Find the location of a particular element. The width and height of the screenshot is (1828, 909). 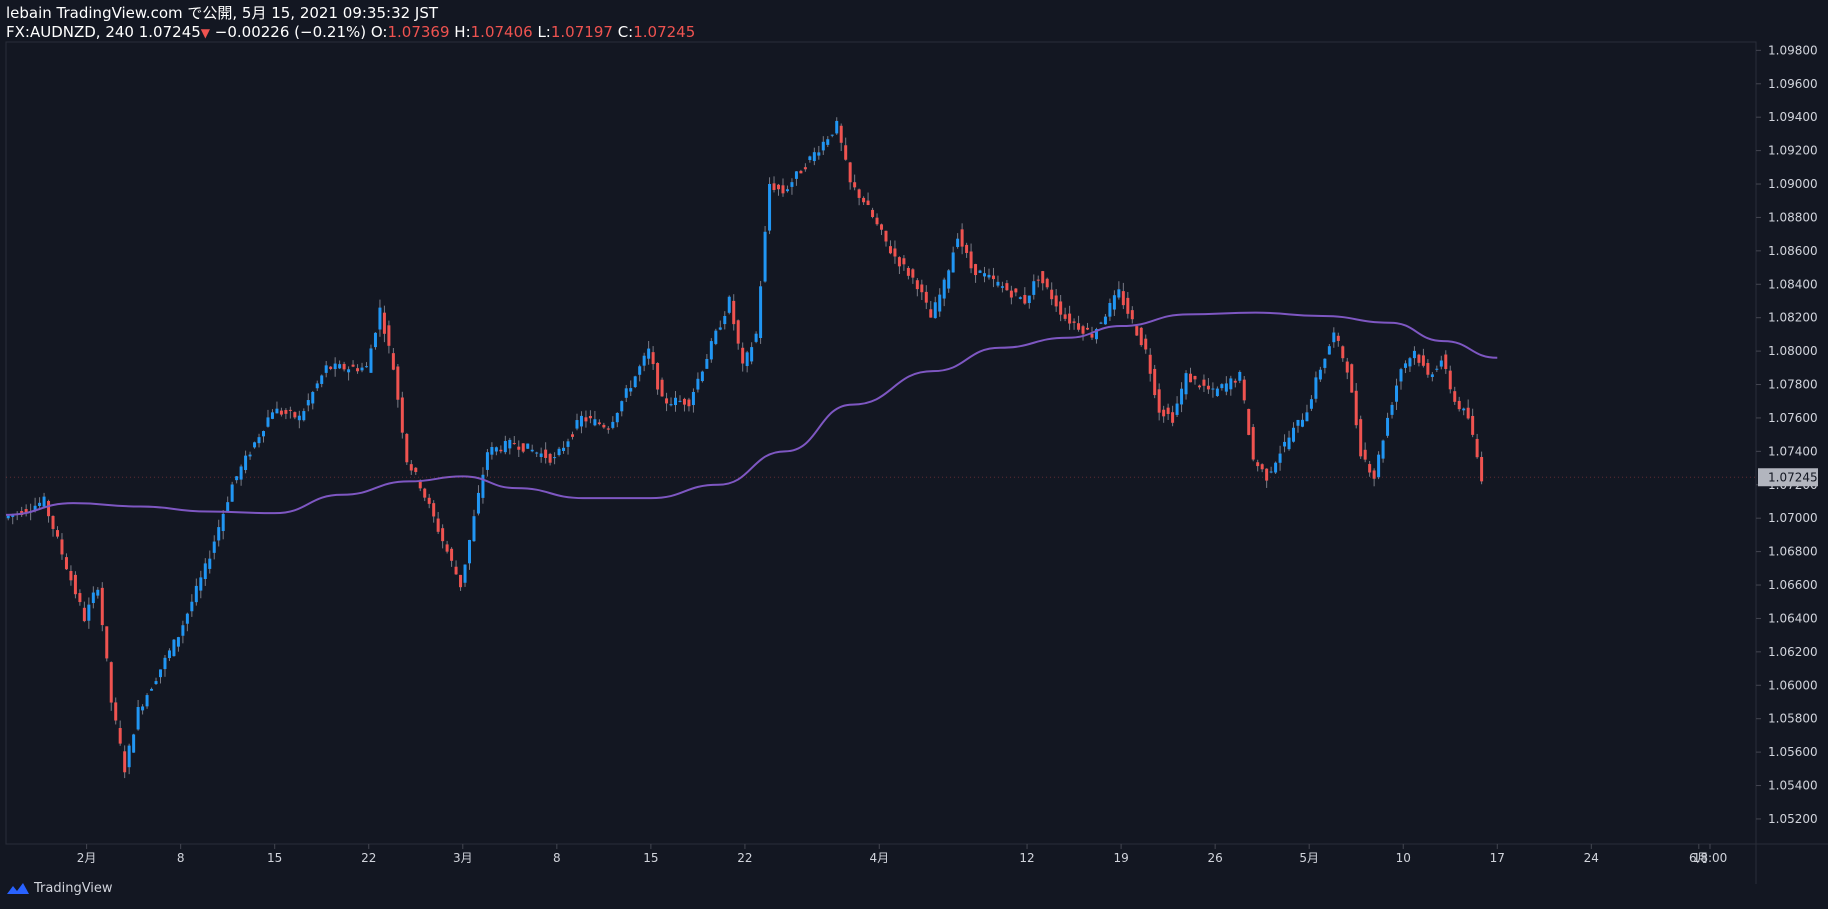

y-tick-label: 1.05800 is located at coordinates (1793, 719).